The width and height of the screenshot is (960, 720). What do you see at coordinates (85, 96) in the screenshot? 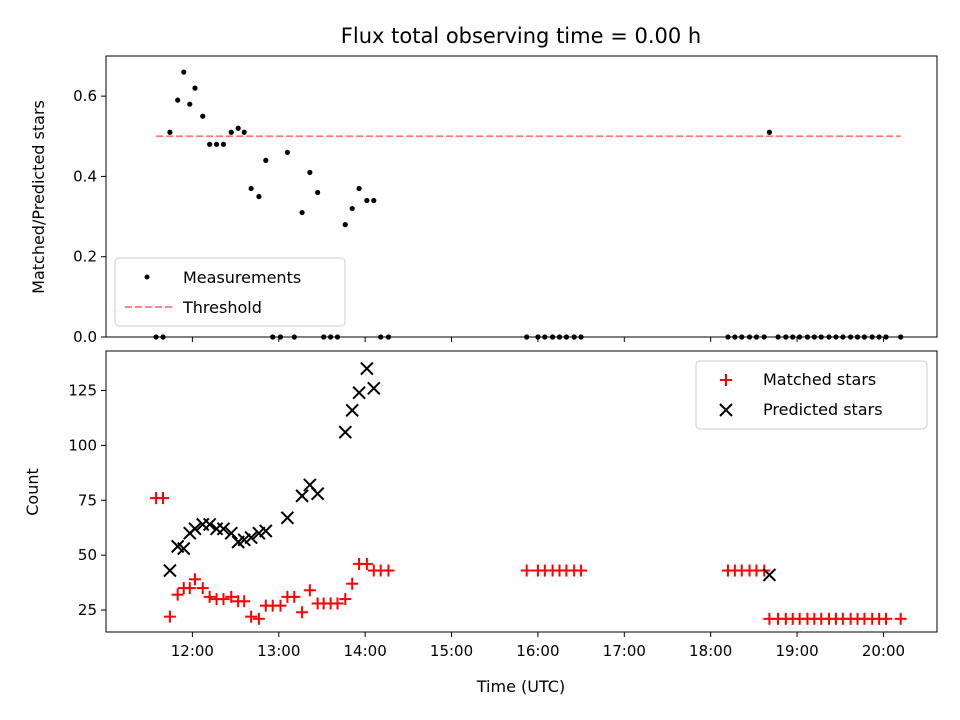
I see `y-tick-label: 0.6` at bounding box center [85, 96].